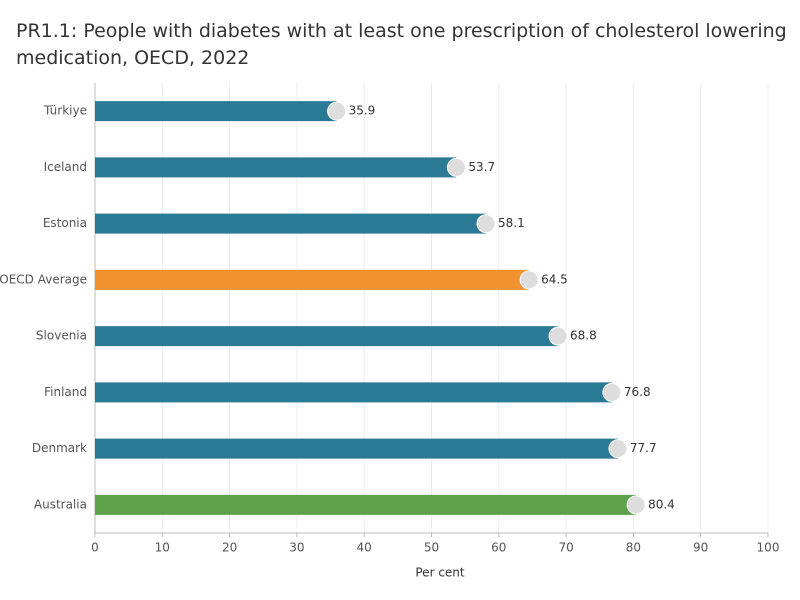 The width and height of the screenshot is (800, 600). What do you see at coordinates (633, 548) in the screenshot?
I see `x-tick-label: 80` at bounding box center [633, 548].